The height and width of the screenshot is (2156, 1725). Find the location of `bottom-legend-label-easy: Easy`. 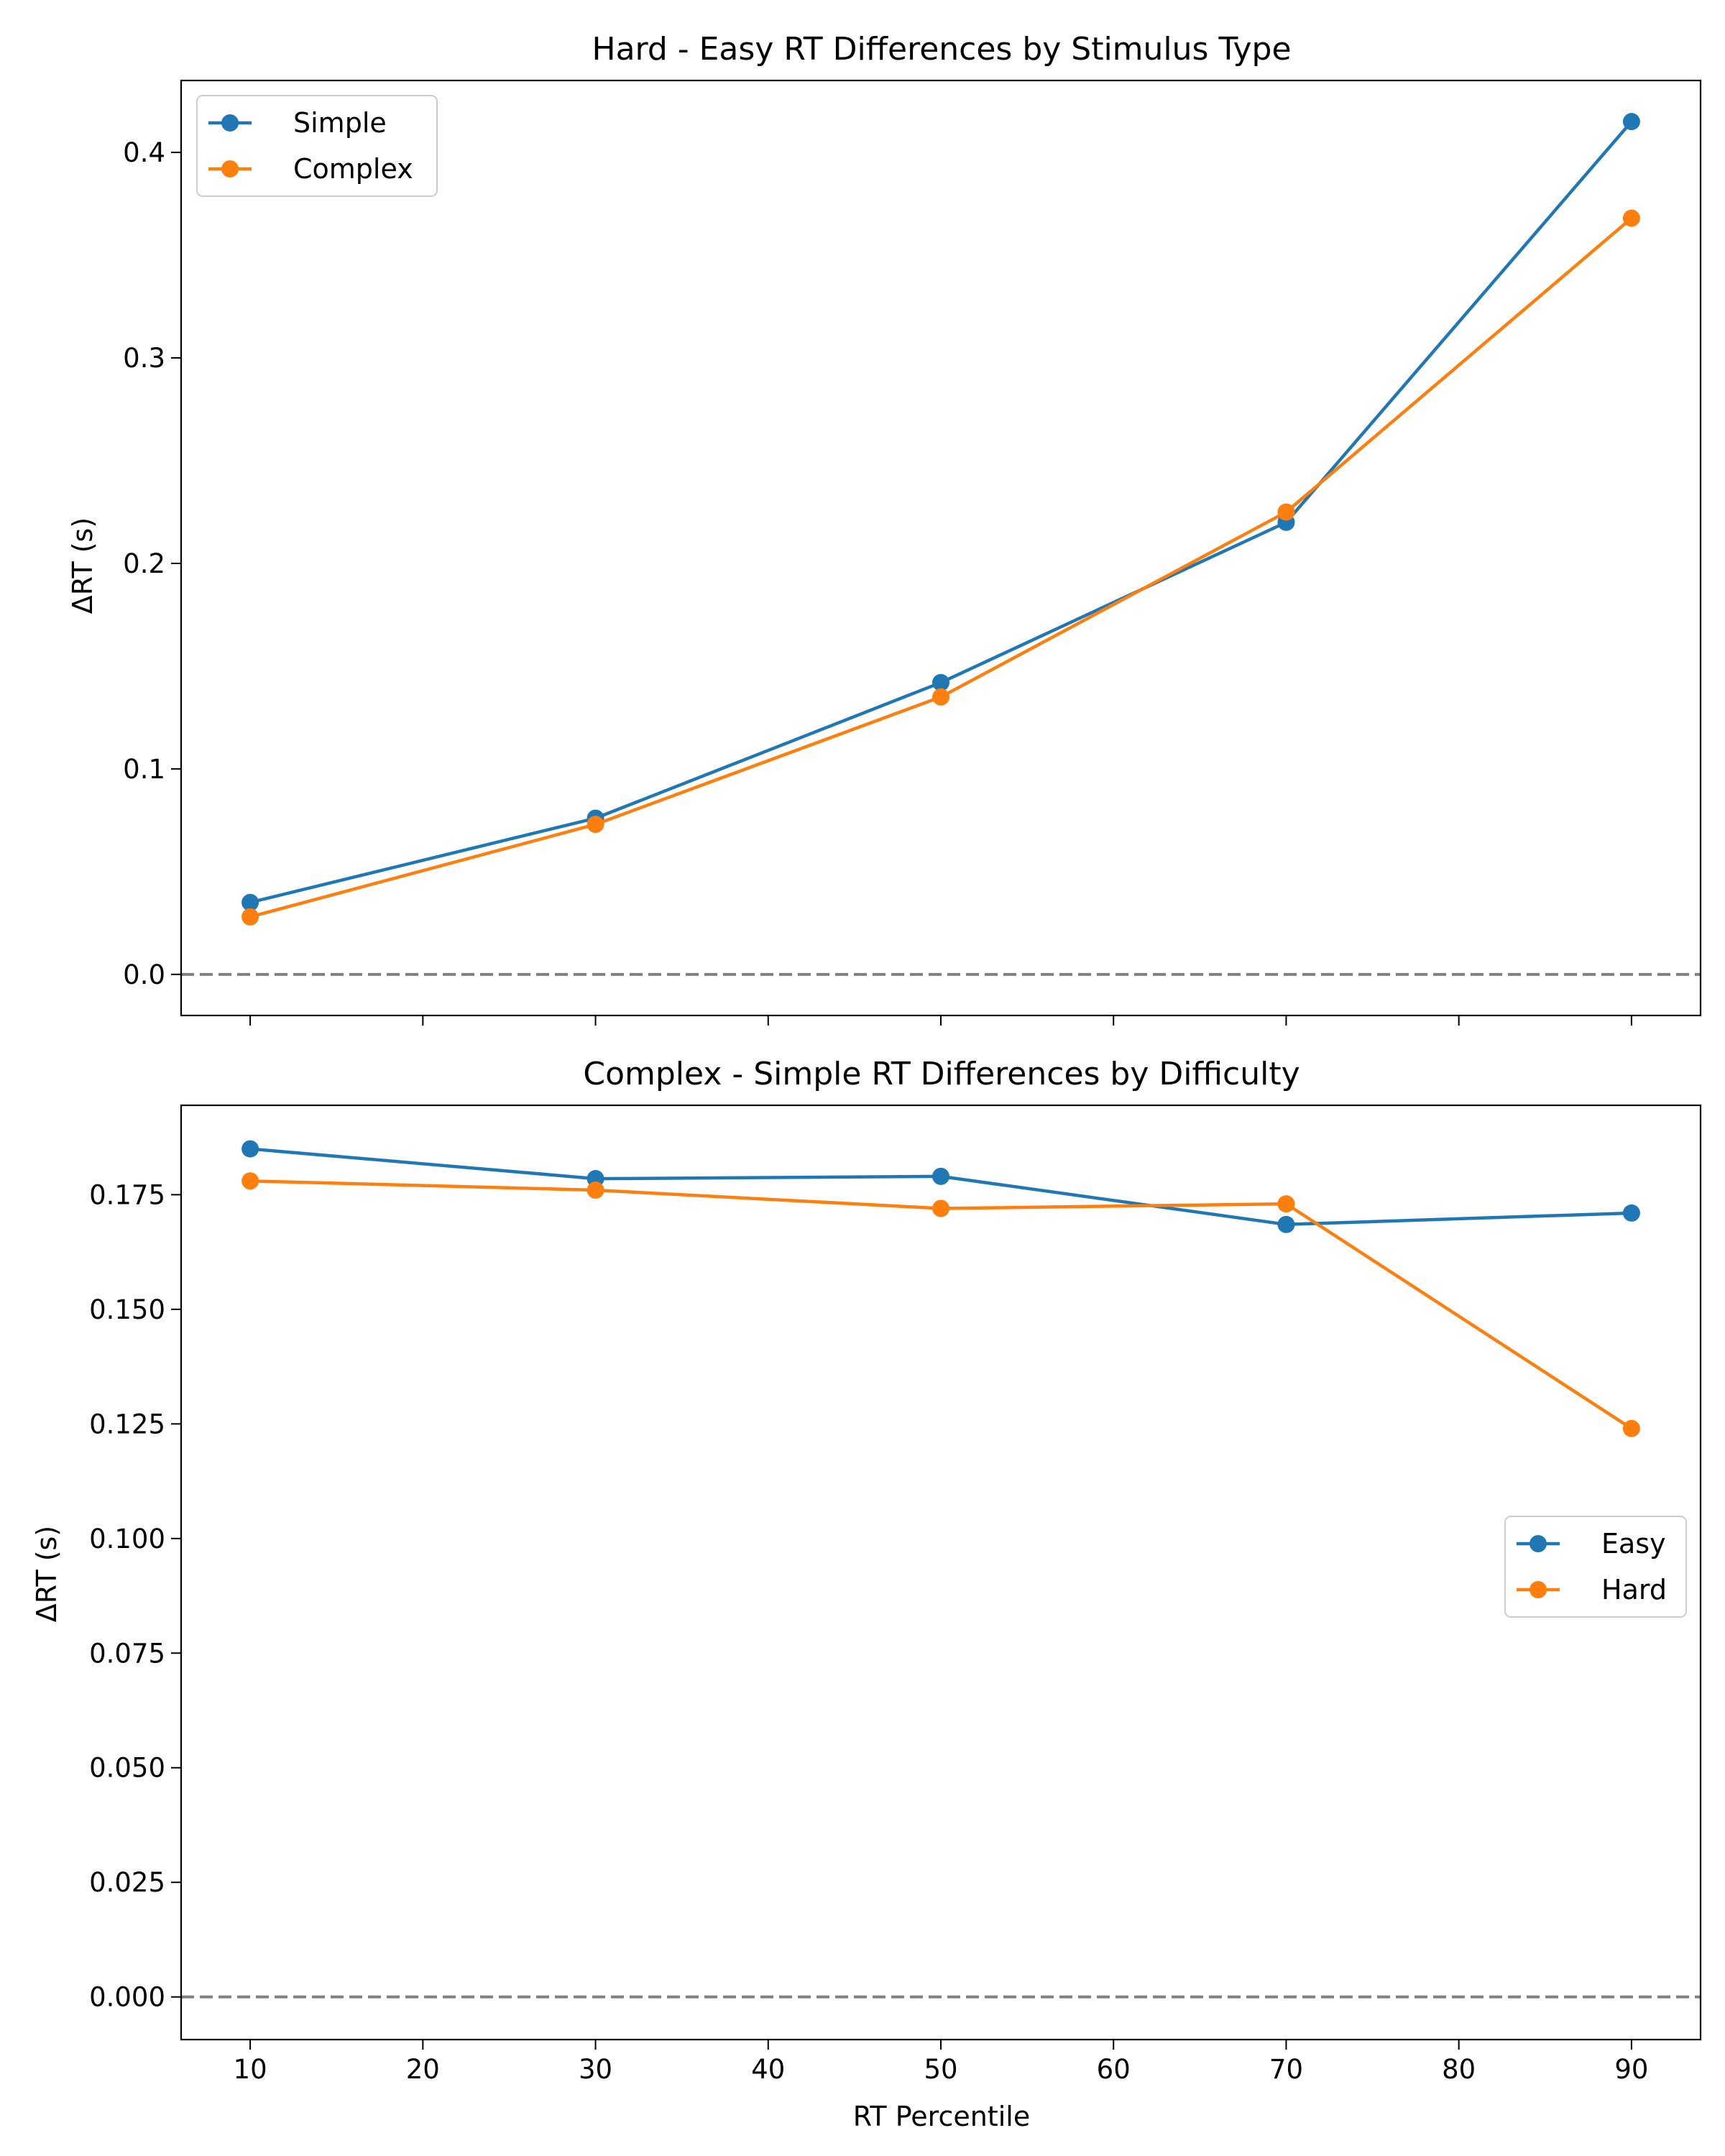

bottom-legend-label-easy: Easy is located at coordinates (1633, 1544).